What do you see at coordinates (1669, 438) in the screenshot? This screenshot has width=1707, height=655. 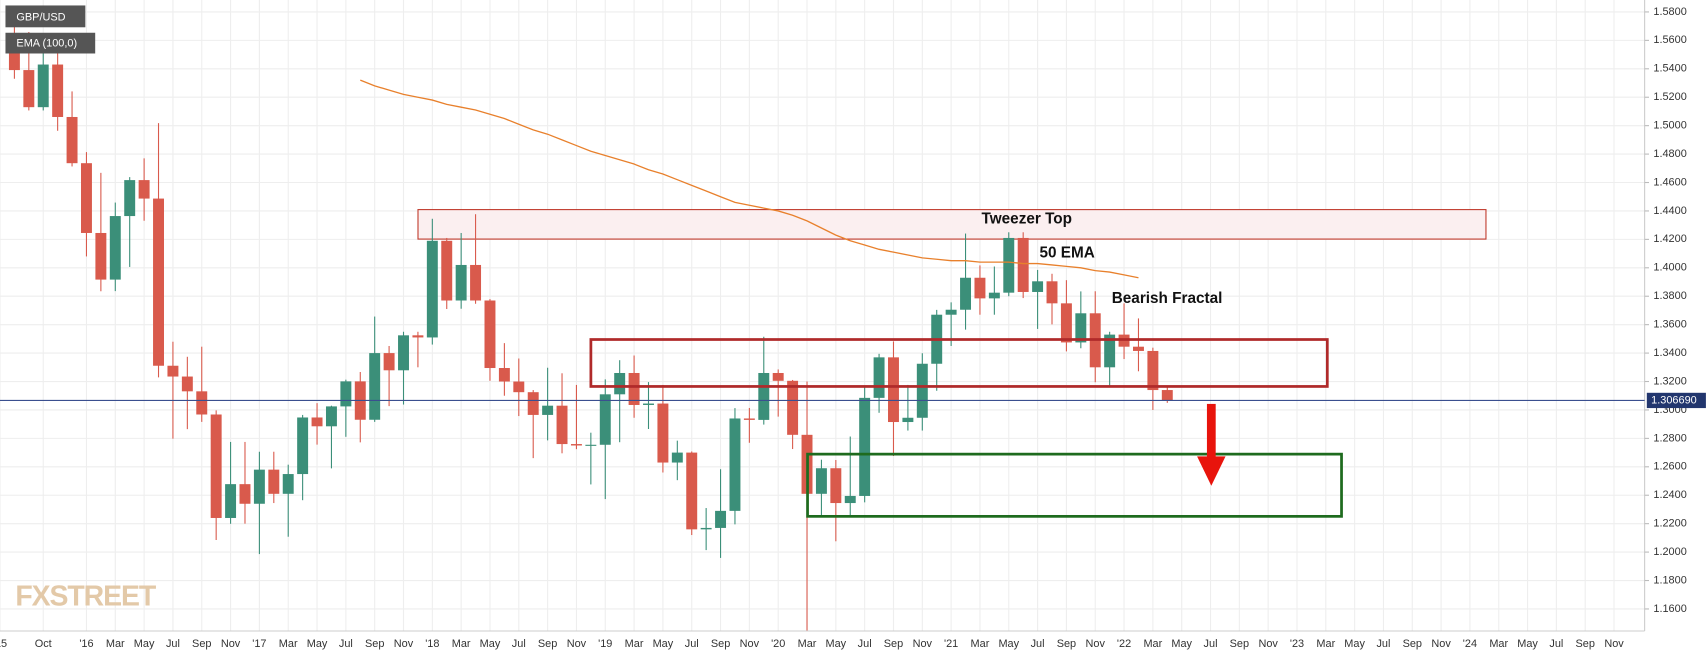 I see `y-tick-label: 1.2800` at bounding box center [1669, 438].